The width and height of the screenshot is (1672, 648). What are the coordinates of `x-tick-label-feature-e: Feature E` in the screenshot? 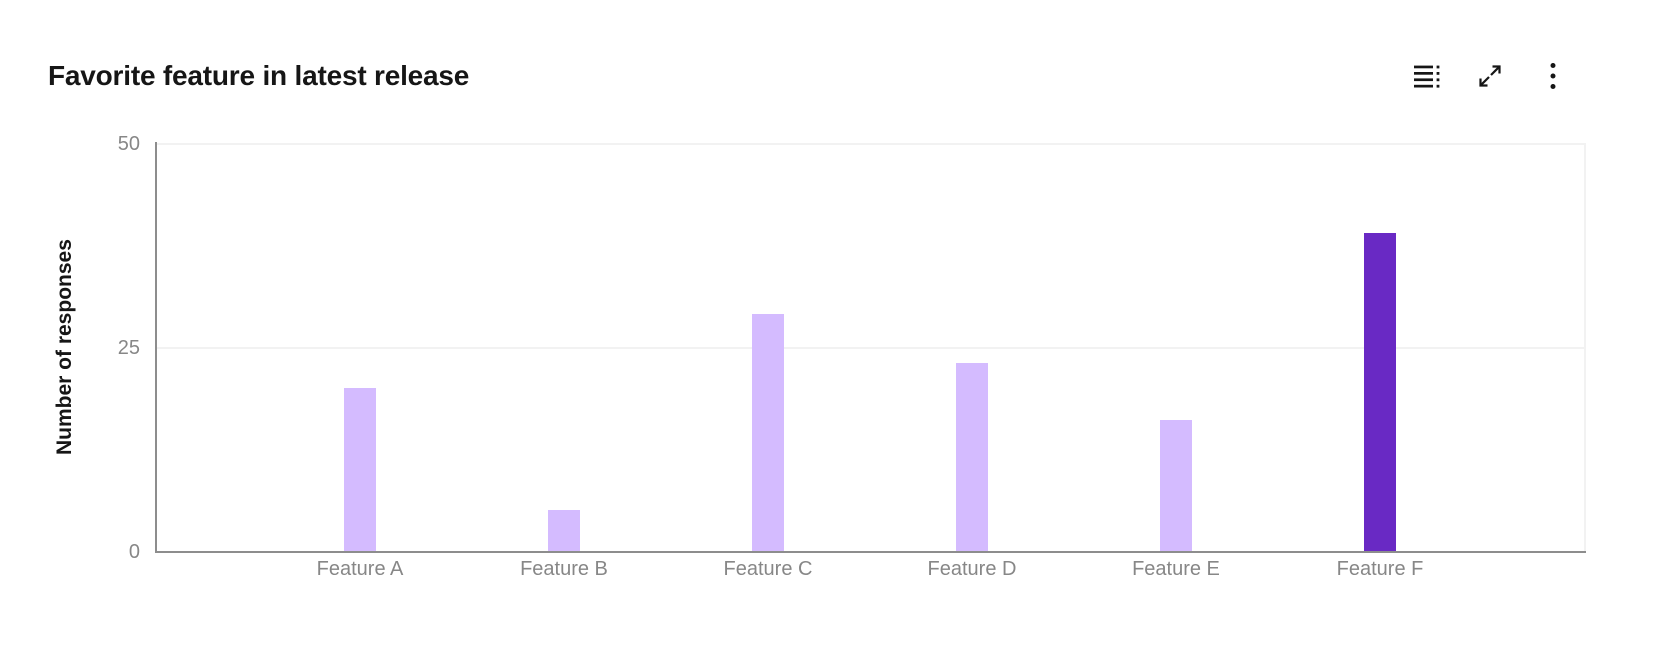 It's located at (1176, 569).